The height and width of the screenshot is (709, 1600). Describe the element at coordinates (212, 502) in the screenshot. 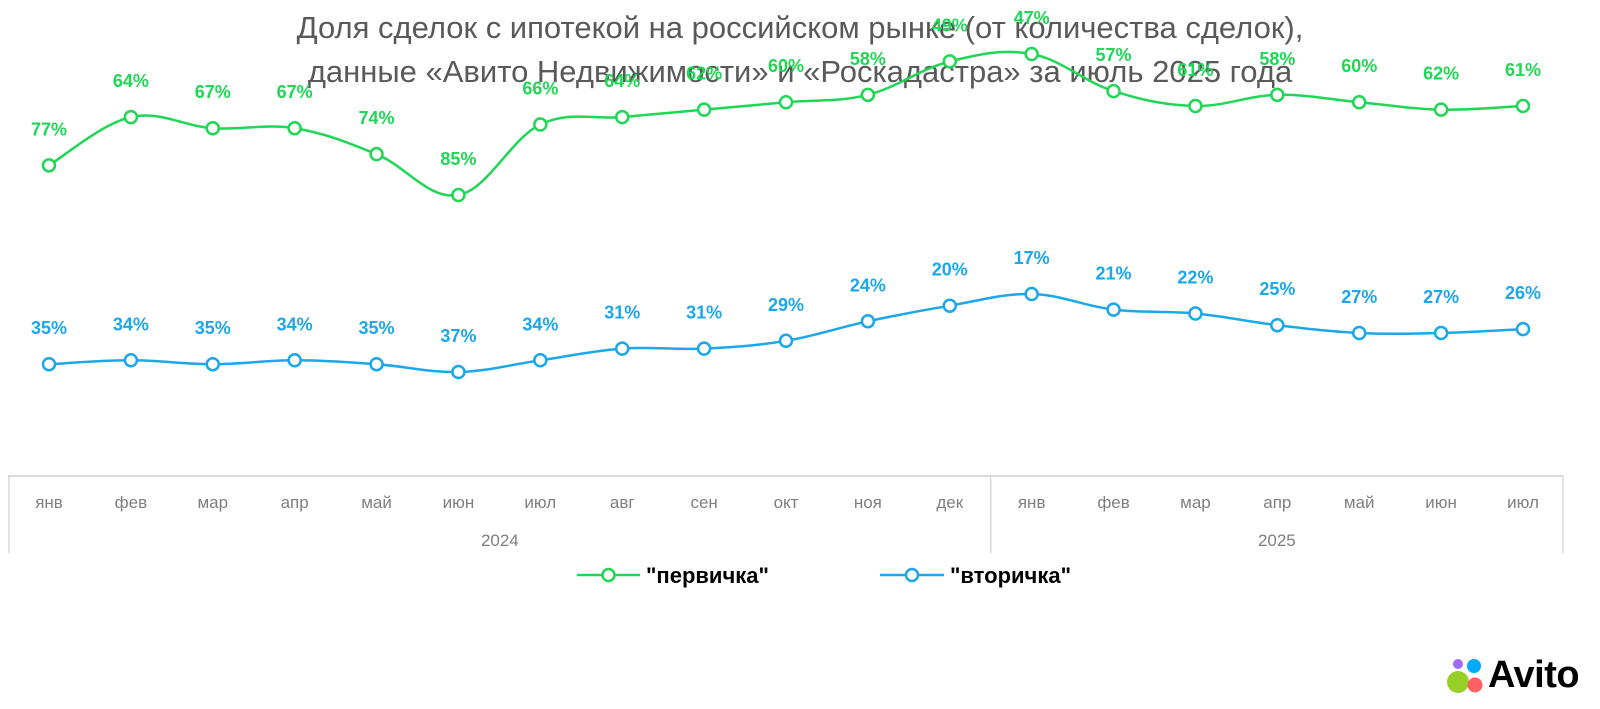

I see `x-tick-label: мар` at that location.